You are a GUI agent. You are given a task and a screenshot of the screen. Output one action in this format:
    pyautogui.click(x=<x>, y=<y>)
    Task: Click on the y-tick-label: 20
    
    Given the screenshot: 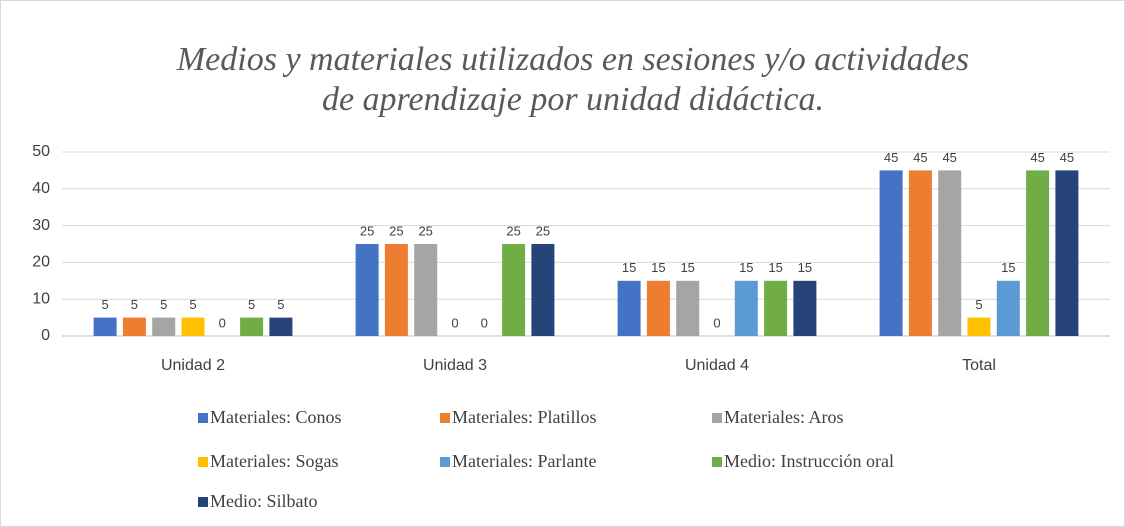 What is the action you would take?
    pyautogui.click(x=41, y=262)
    